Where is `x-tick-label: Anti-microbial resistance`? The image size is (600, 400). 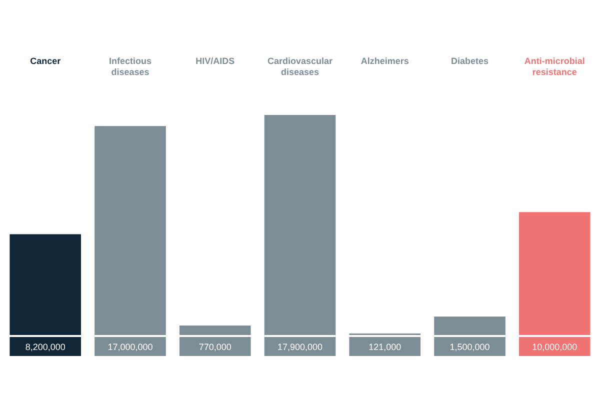 x-tick-label: Anti-microbial resistance is located at coordinates (554, 66).